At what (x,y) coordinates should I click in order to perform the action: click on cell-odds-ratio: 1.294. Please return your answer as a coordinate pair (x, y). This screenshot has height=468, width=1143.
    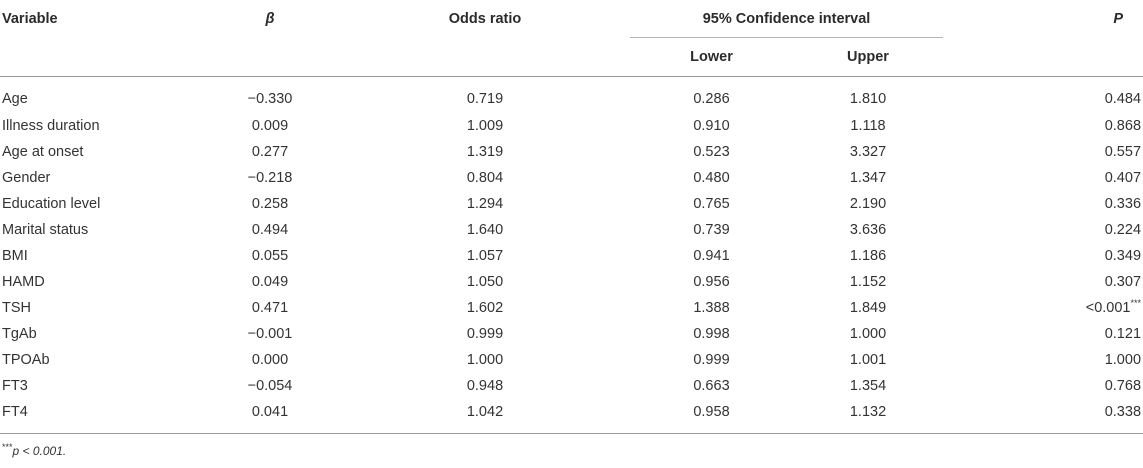
    Looking at the image, I should click on (485, 204).